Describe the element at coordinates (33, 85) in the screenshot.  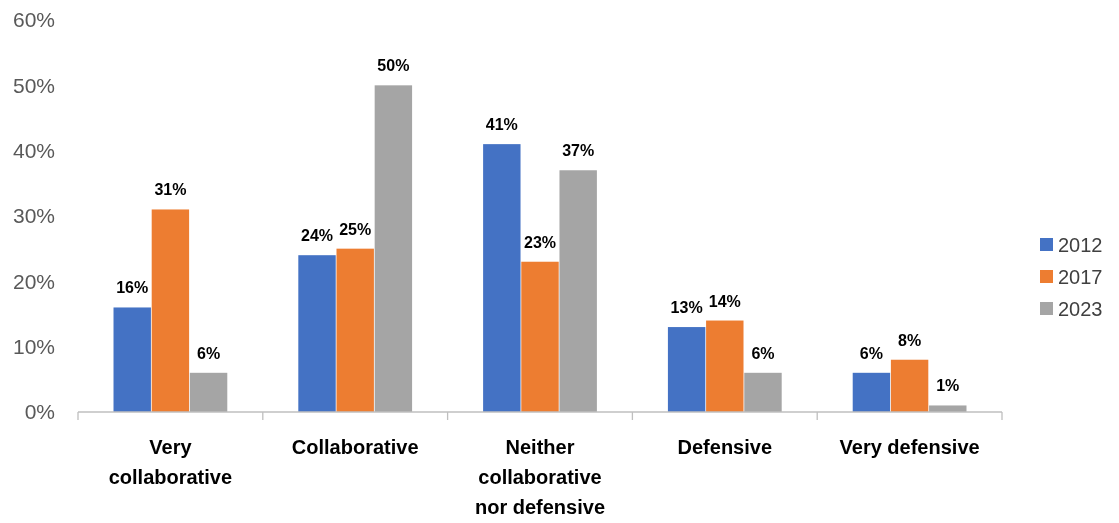
I see `y-tick-label: 50%` at that location.